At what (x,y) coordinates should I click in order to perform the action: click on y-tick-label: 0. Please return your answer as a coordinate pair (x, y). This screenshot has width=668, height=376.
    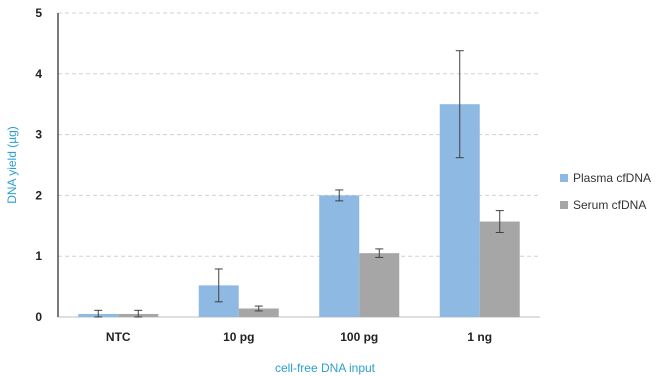
    Looking at the image, I should click on (38, 317).